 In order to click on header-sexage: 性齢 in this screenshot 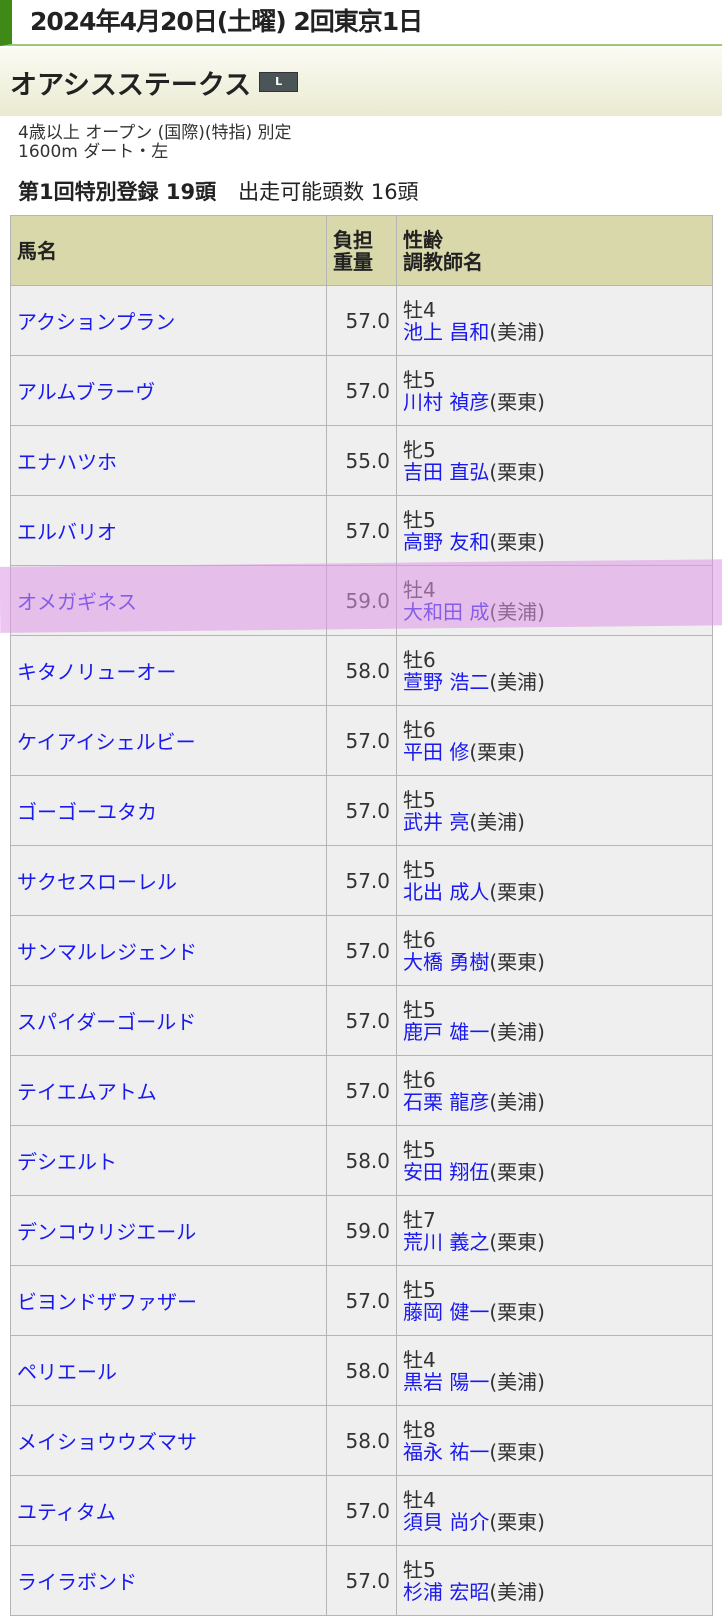, I will do `click(423, 239)`.